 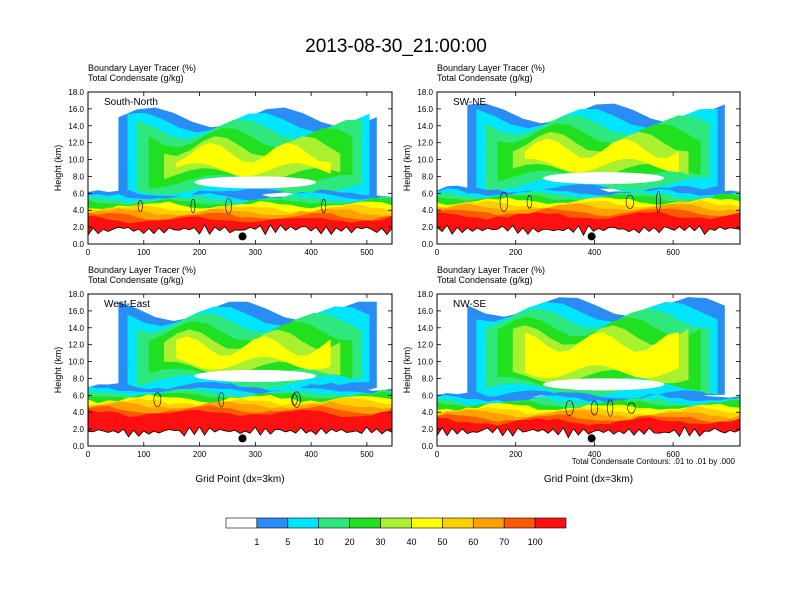 What do you see at coordinates (350, 542) in the screenshot?
I see `colorbar-label: 20` at bounding box center [350, 542].